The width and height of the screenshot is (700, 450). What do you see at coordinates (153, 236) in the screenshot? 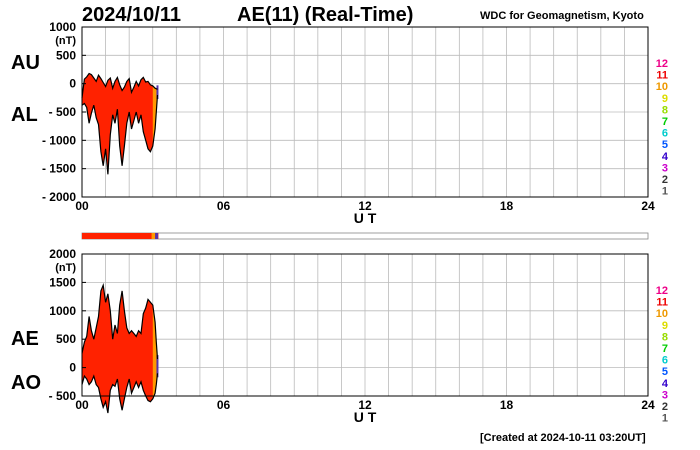
I see `progress-bar-latest` at bounding box center [153, 236].